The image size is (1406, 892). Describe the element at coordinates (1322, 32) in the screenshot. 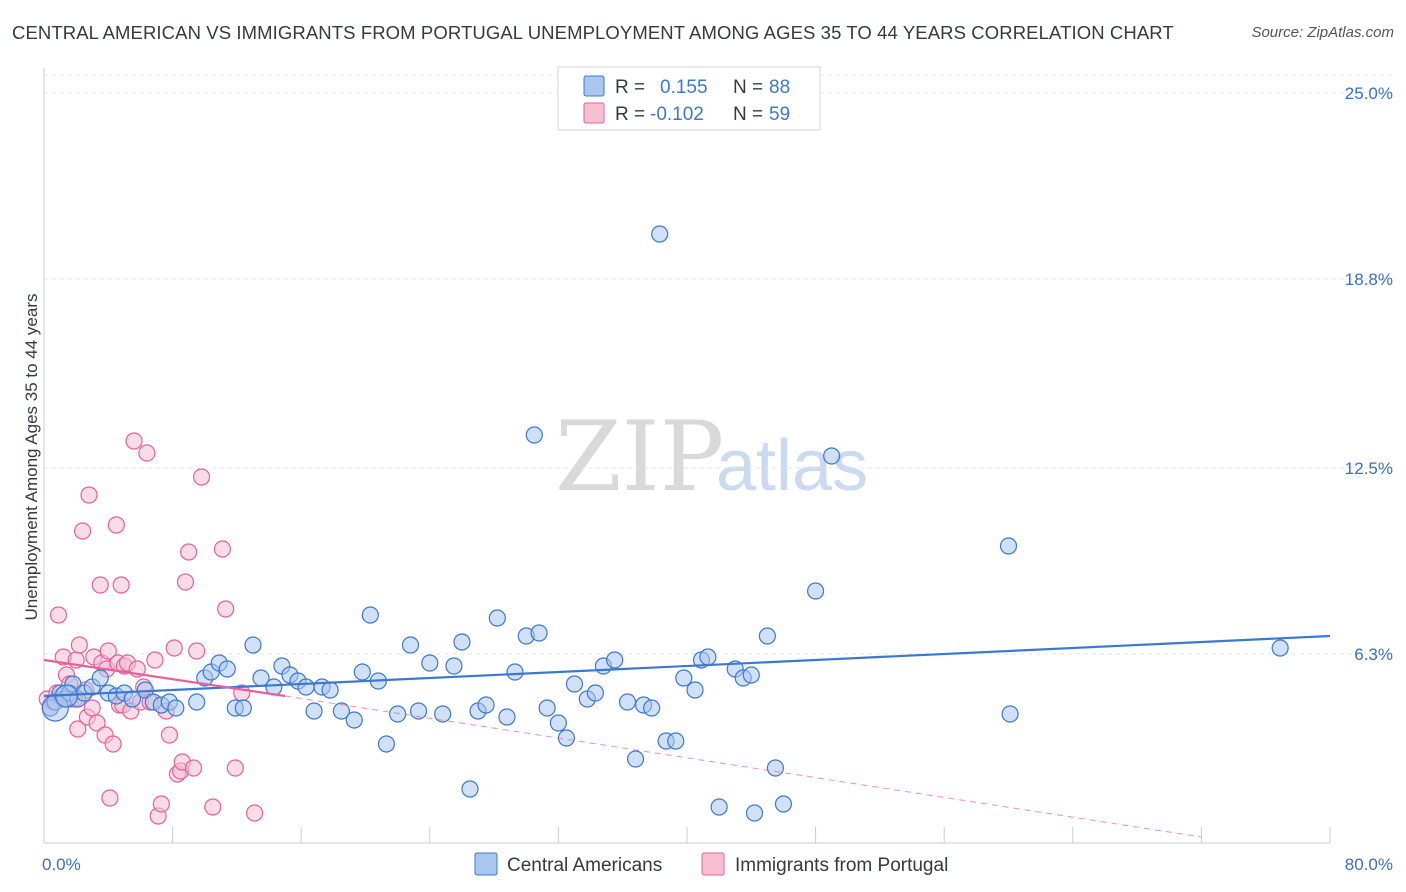

I see `source-label: Source: ZipAtlas.com` at that location.